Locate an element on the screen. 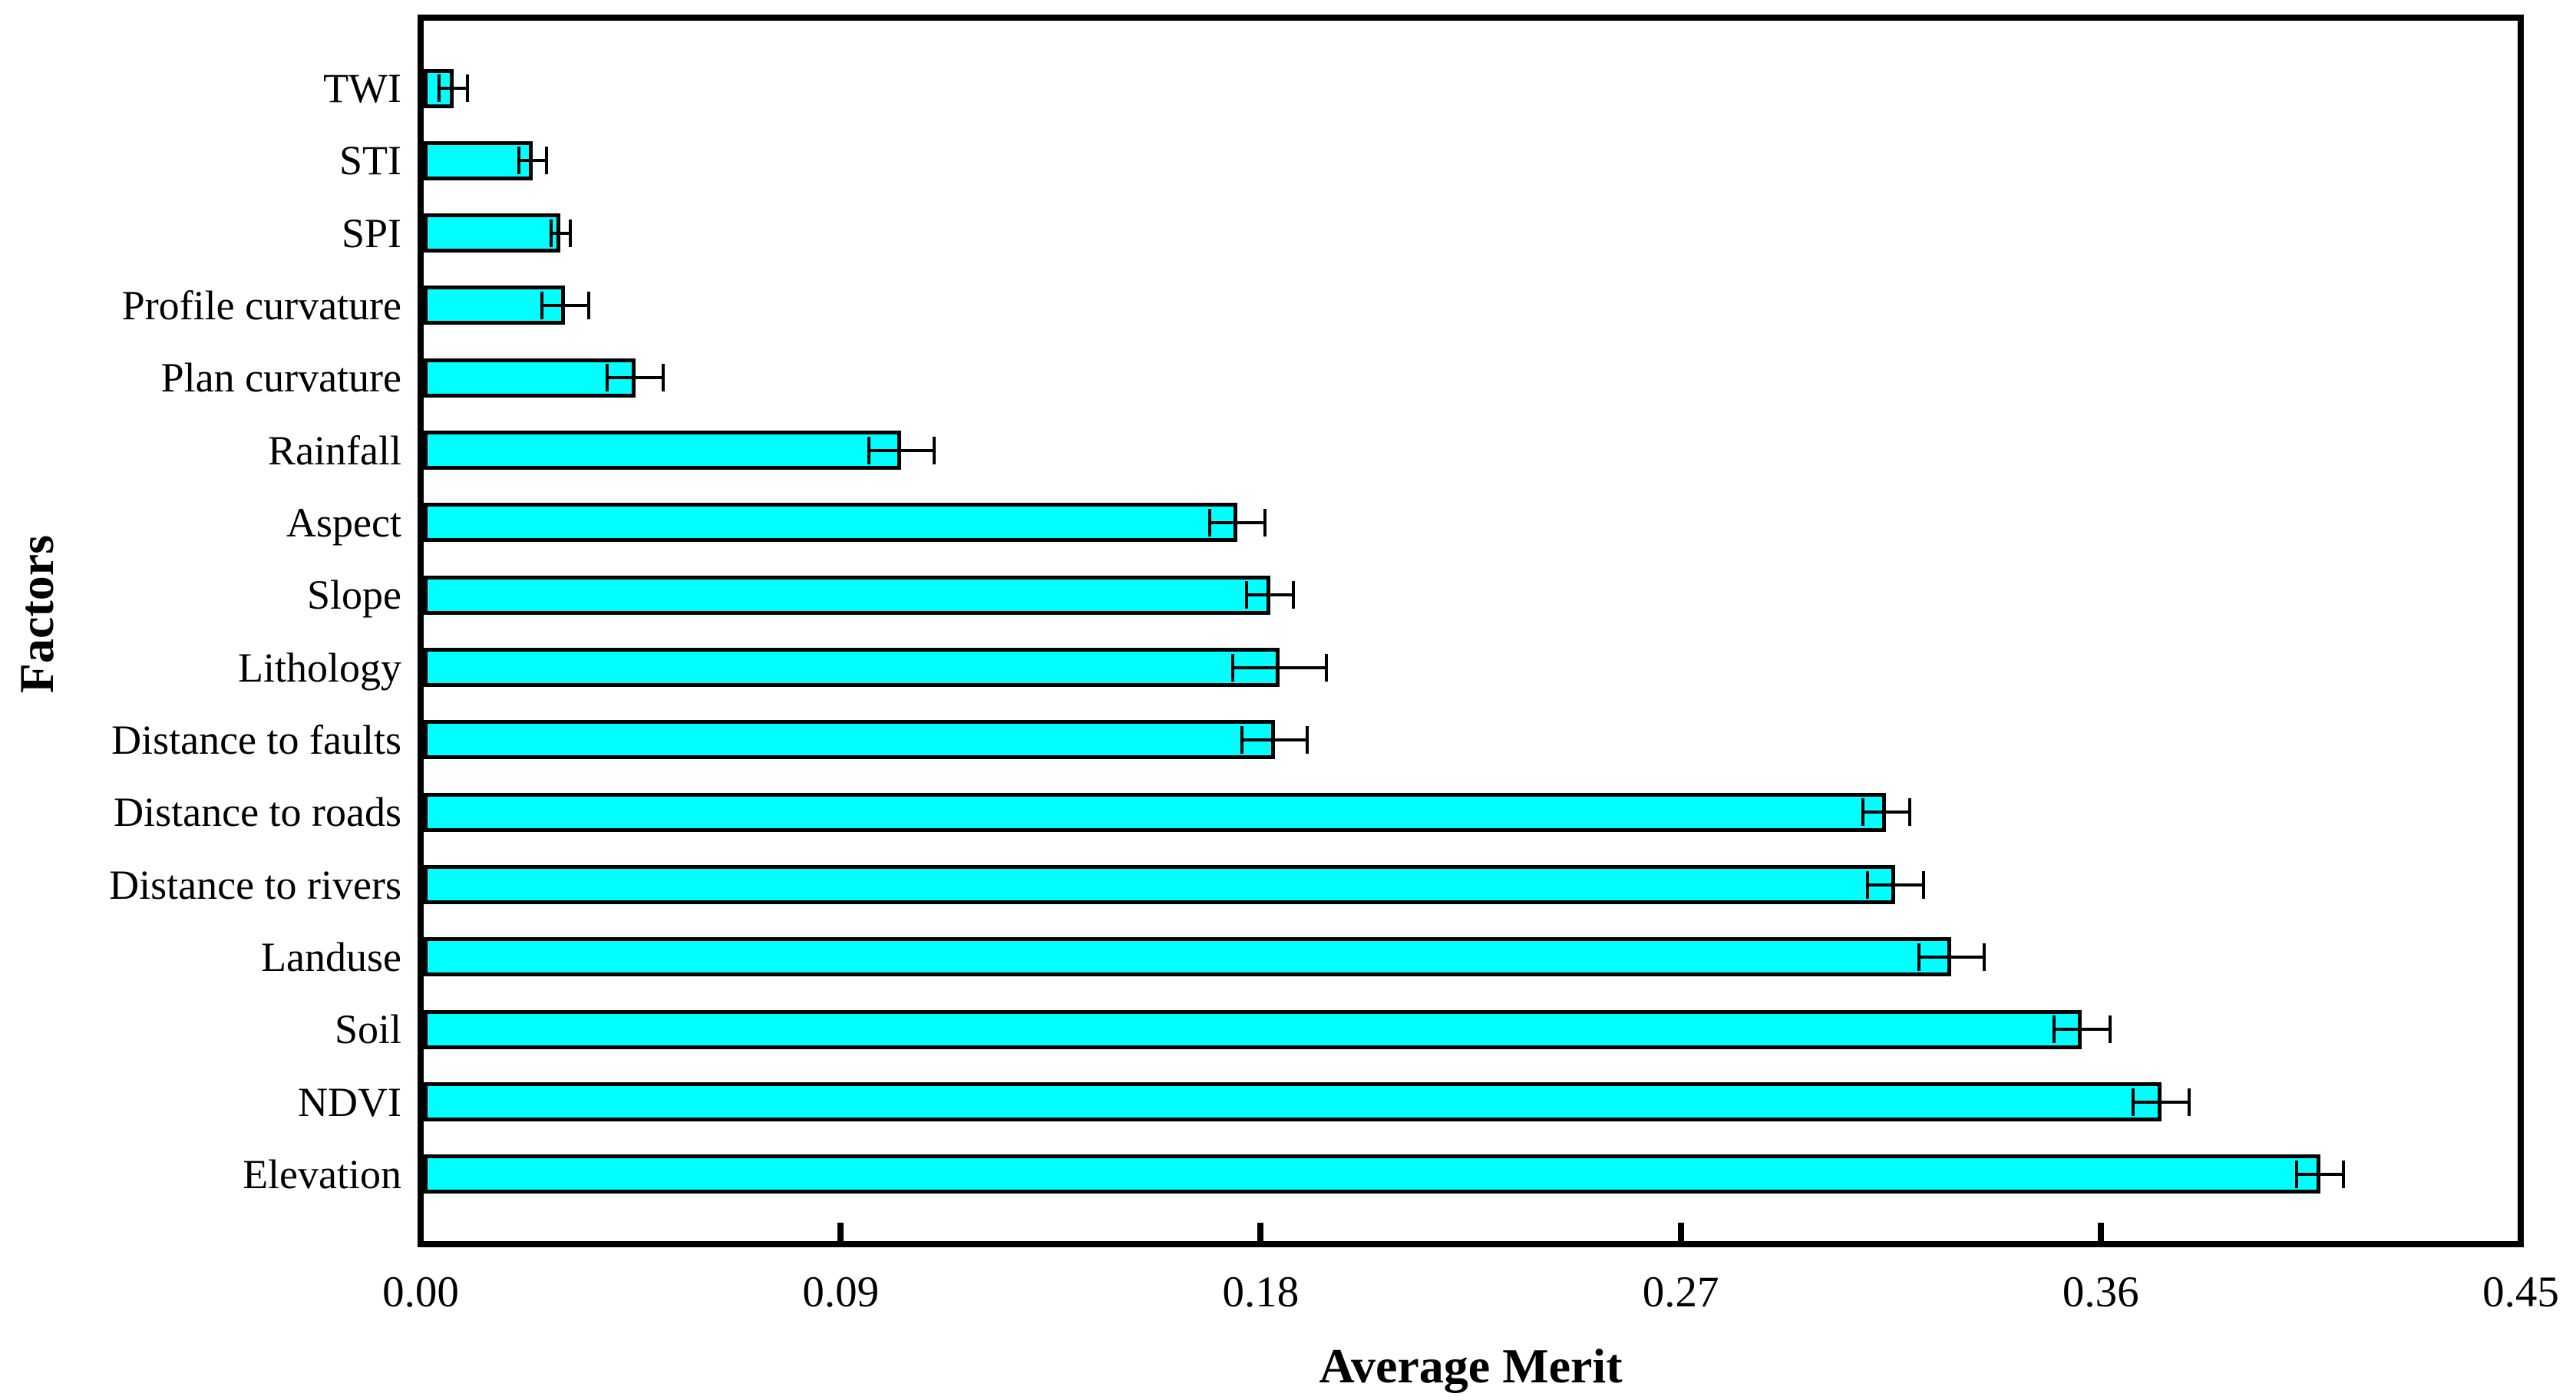  error-cap-left-soil is located at coordinates (2054, 1030).